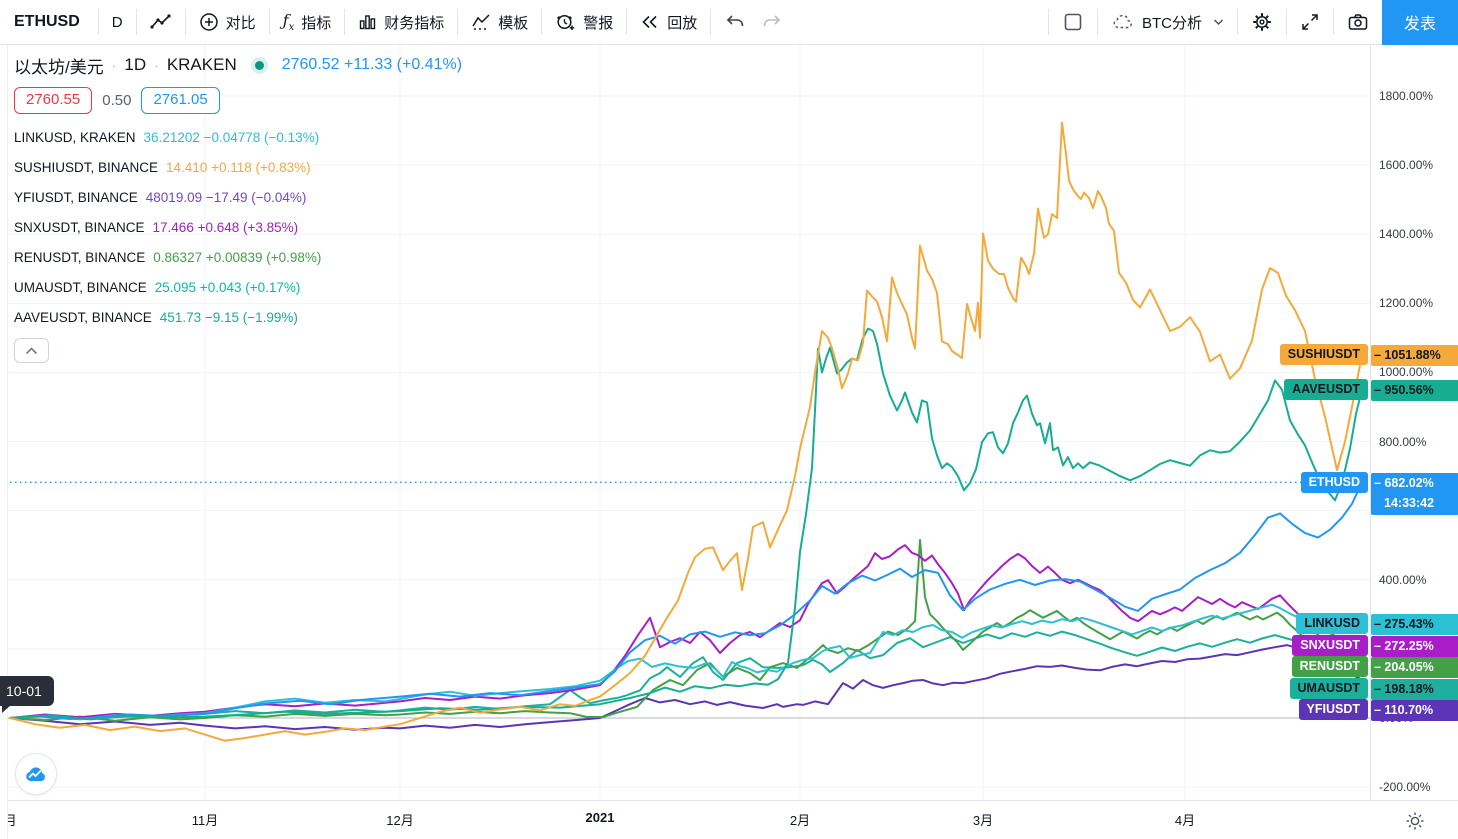 The width and height of the screenshot is (1458, 839). I want to click on layout-select-button, so click(1073, 22).